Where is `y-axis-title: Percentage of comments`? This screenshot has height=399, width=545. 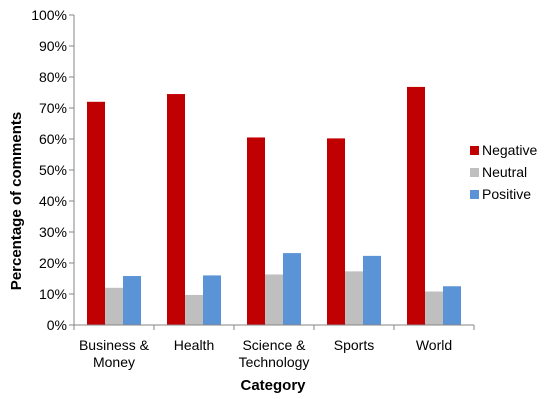 y-axis-title: Percentage of comments is located at coordinates (16, 201).